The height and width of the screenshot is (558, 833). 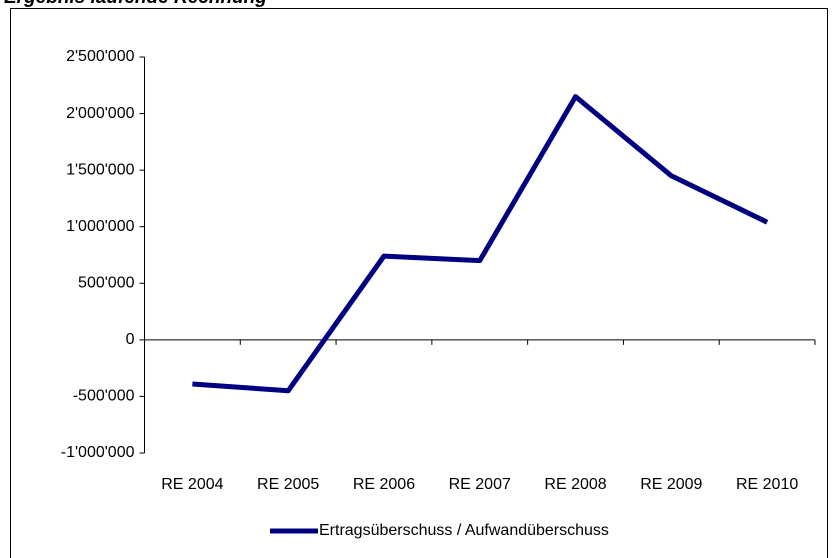 What do you see at coordinates (100, 113) in the screenshot?
I see `y-tick-label: 2'000'000` at bounding box center [100, 113].